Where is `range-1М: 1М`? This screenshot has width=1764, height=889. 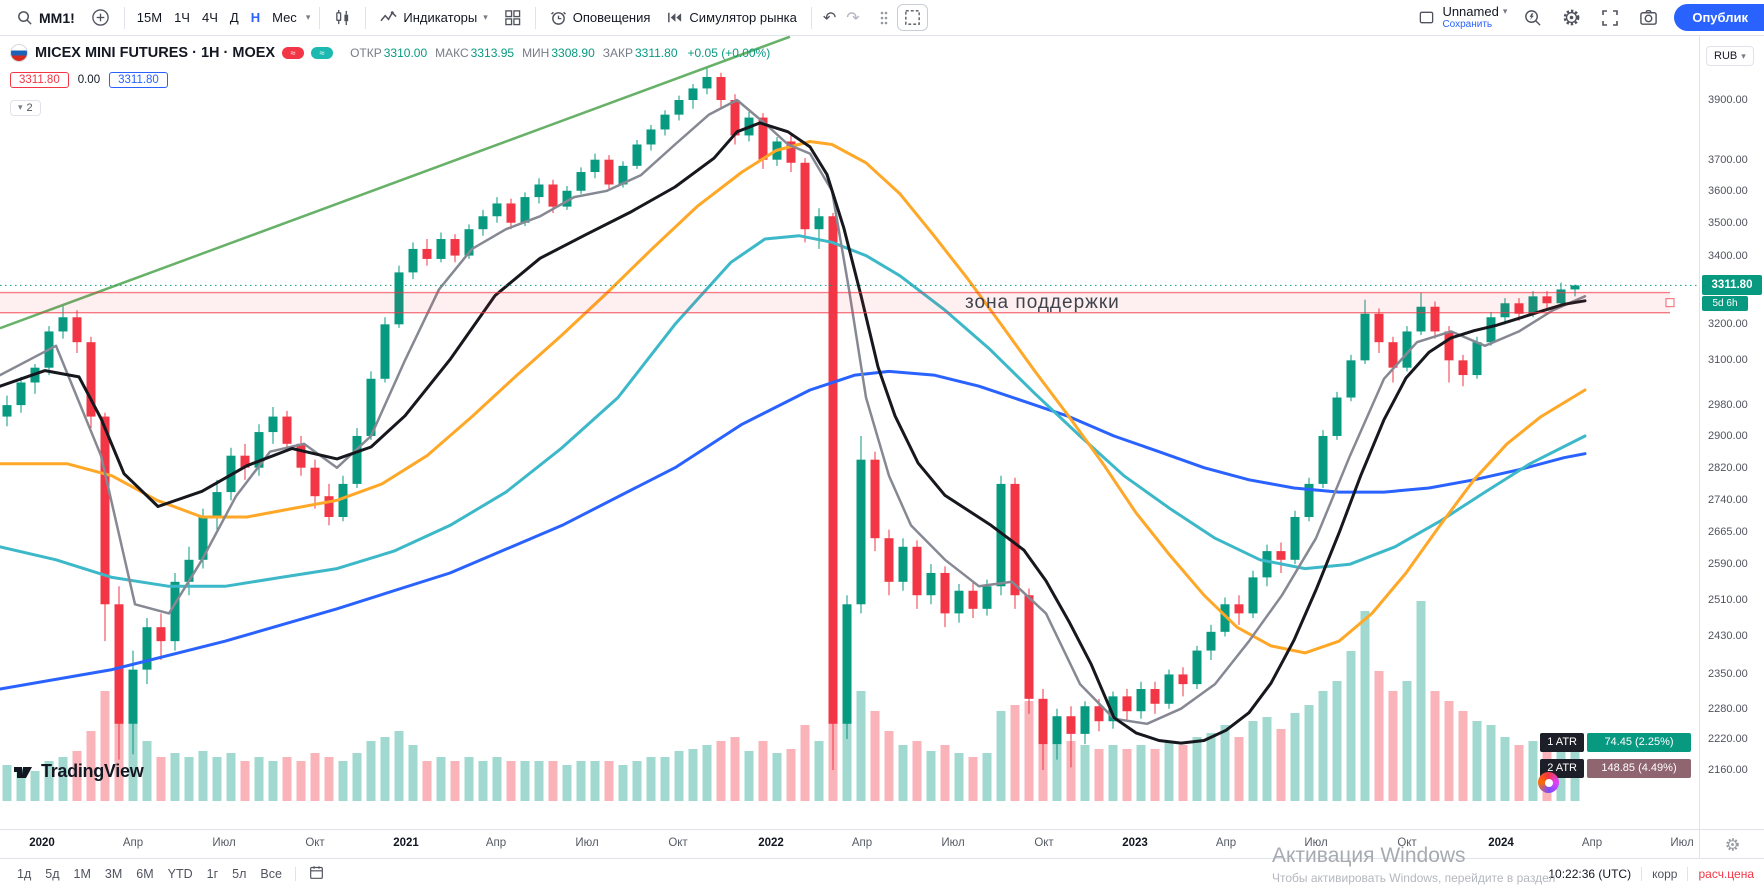 range-1М: 1М is located at coordinates (82, 874).